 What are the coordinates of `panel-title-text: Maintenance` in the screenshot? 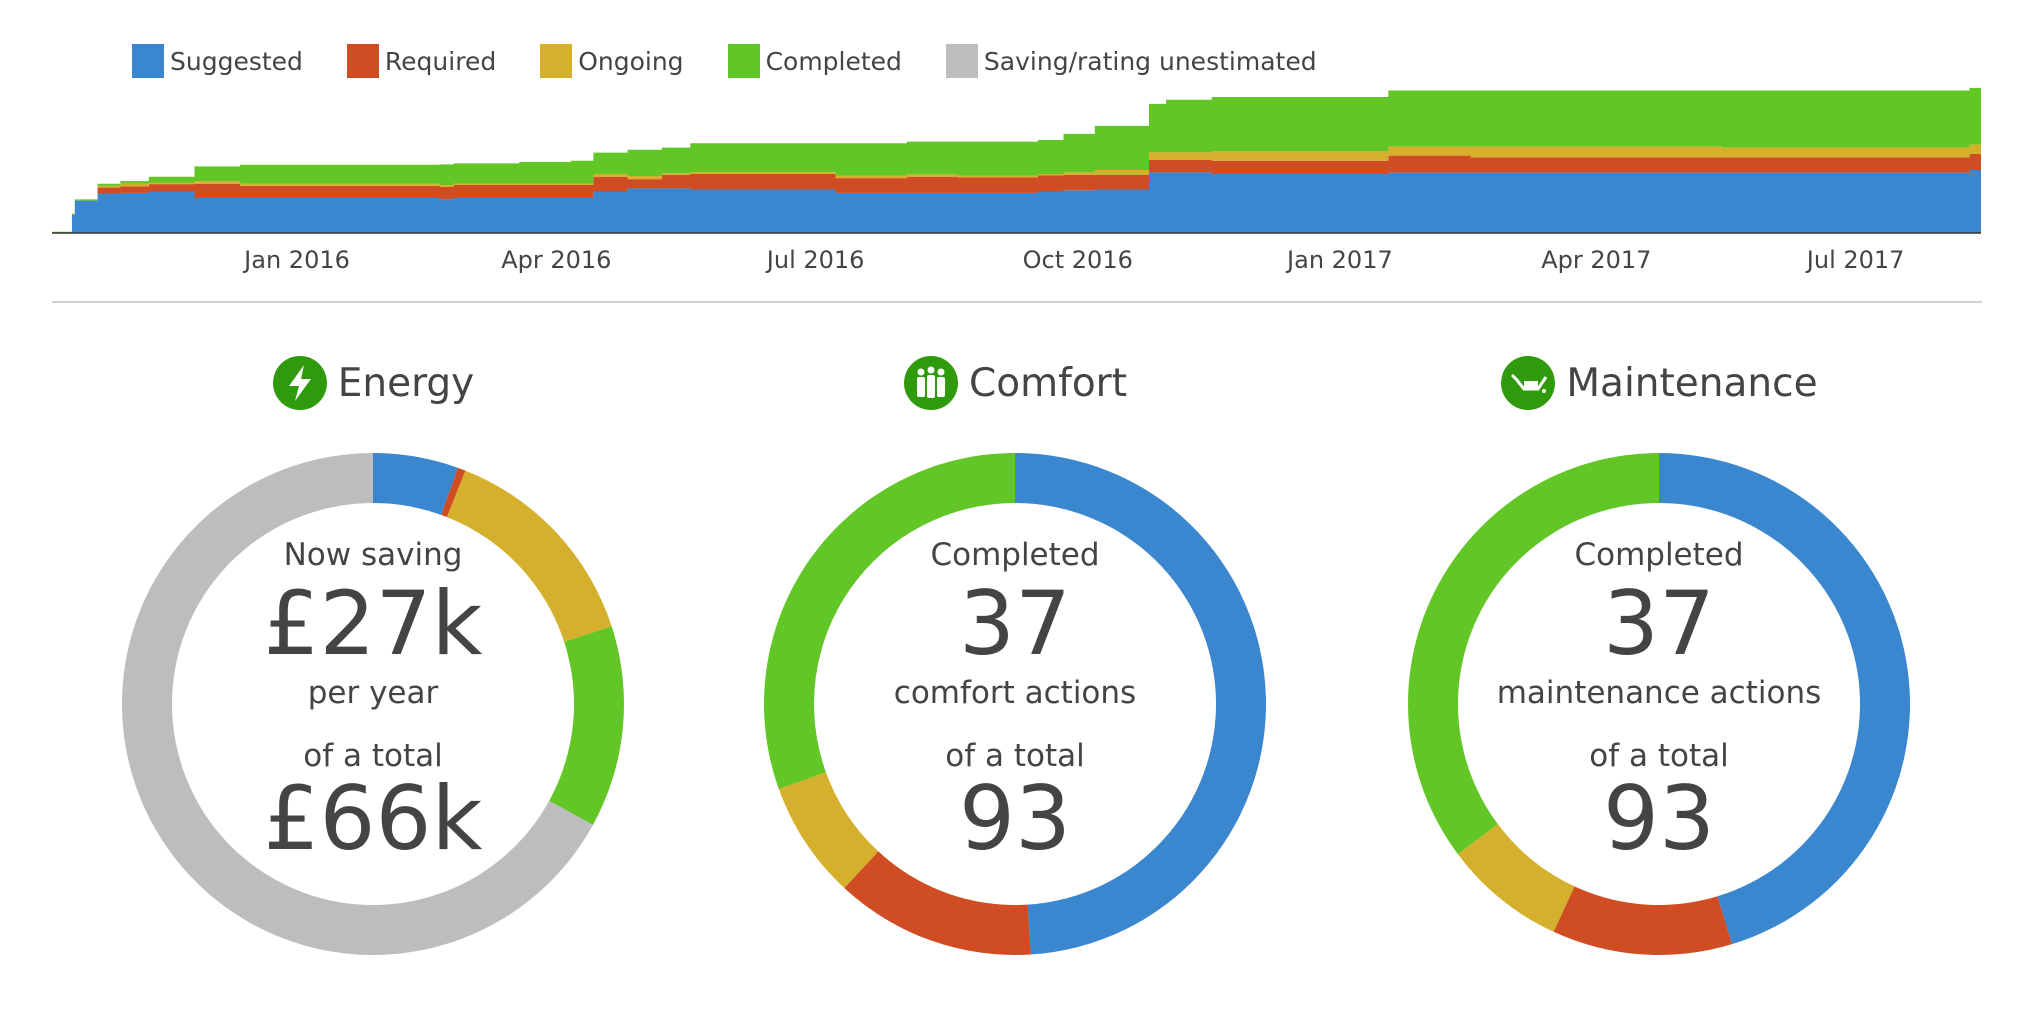 It's located at (1692, 383).